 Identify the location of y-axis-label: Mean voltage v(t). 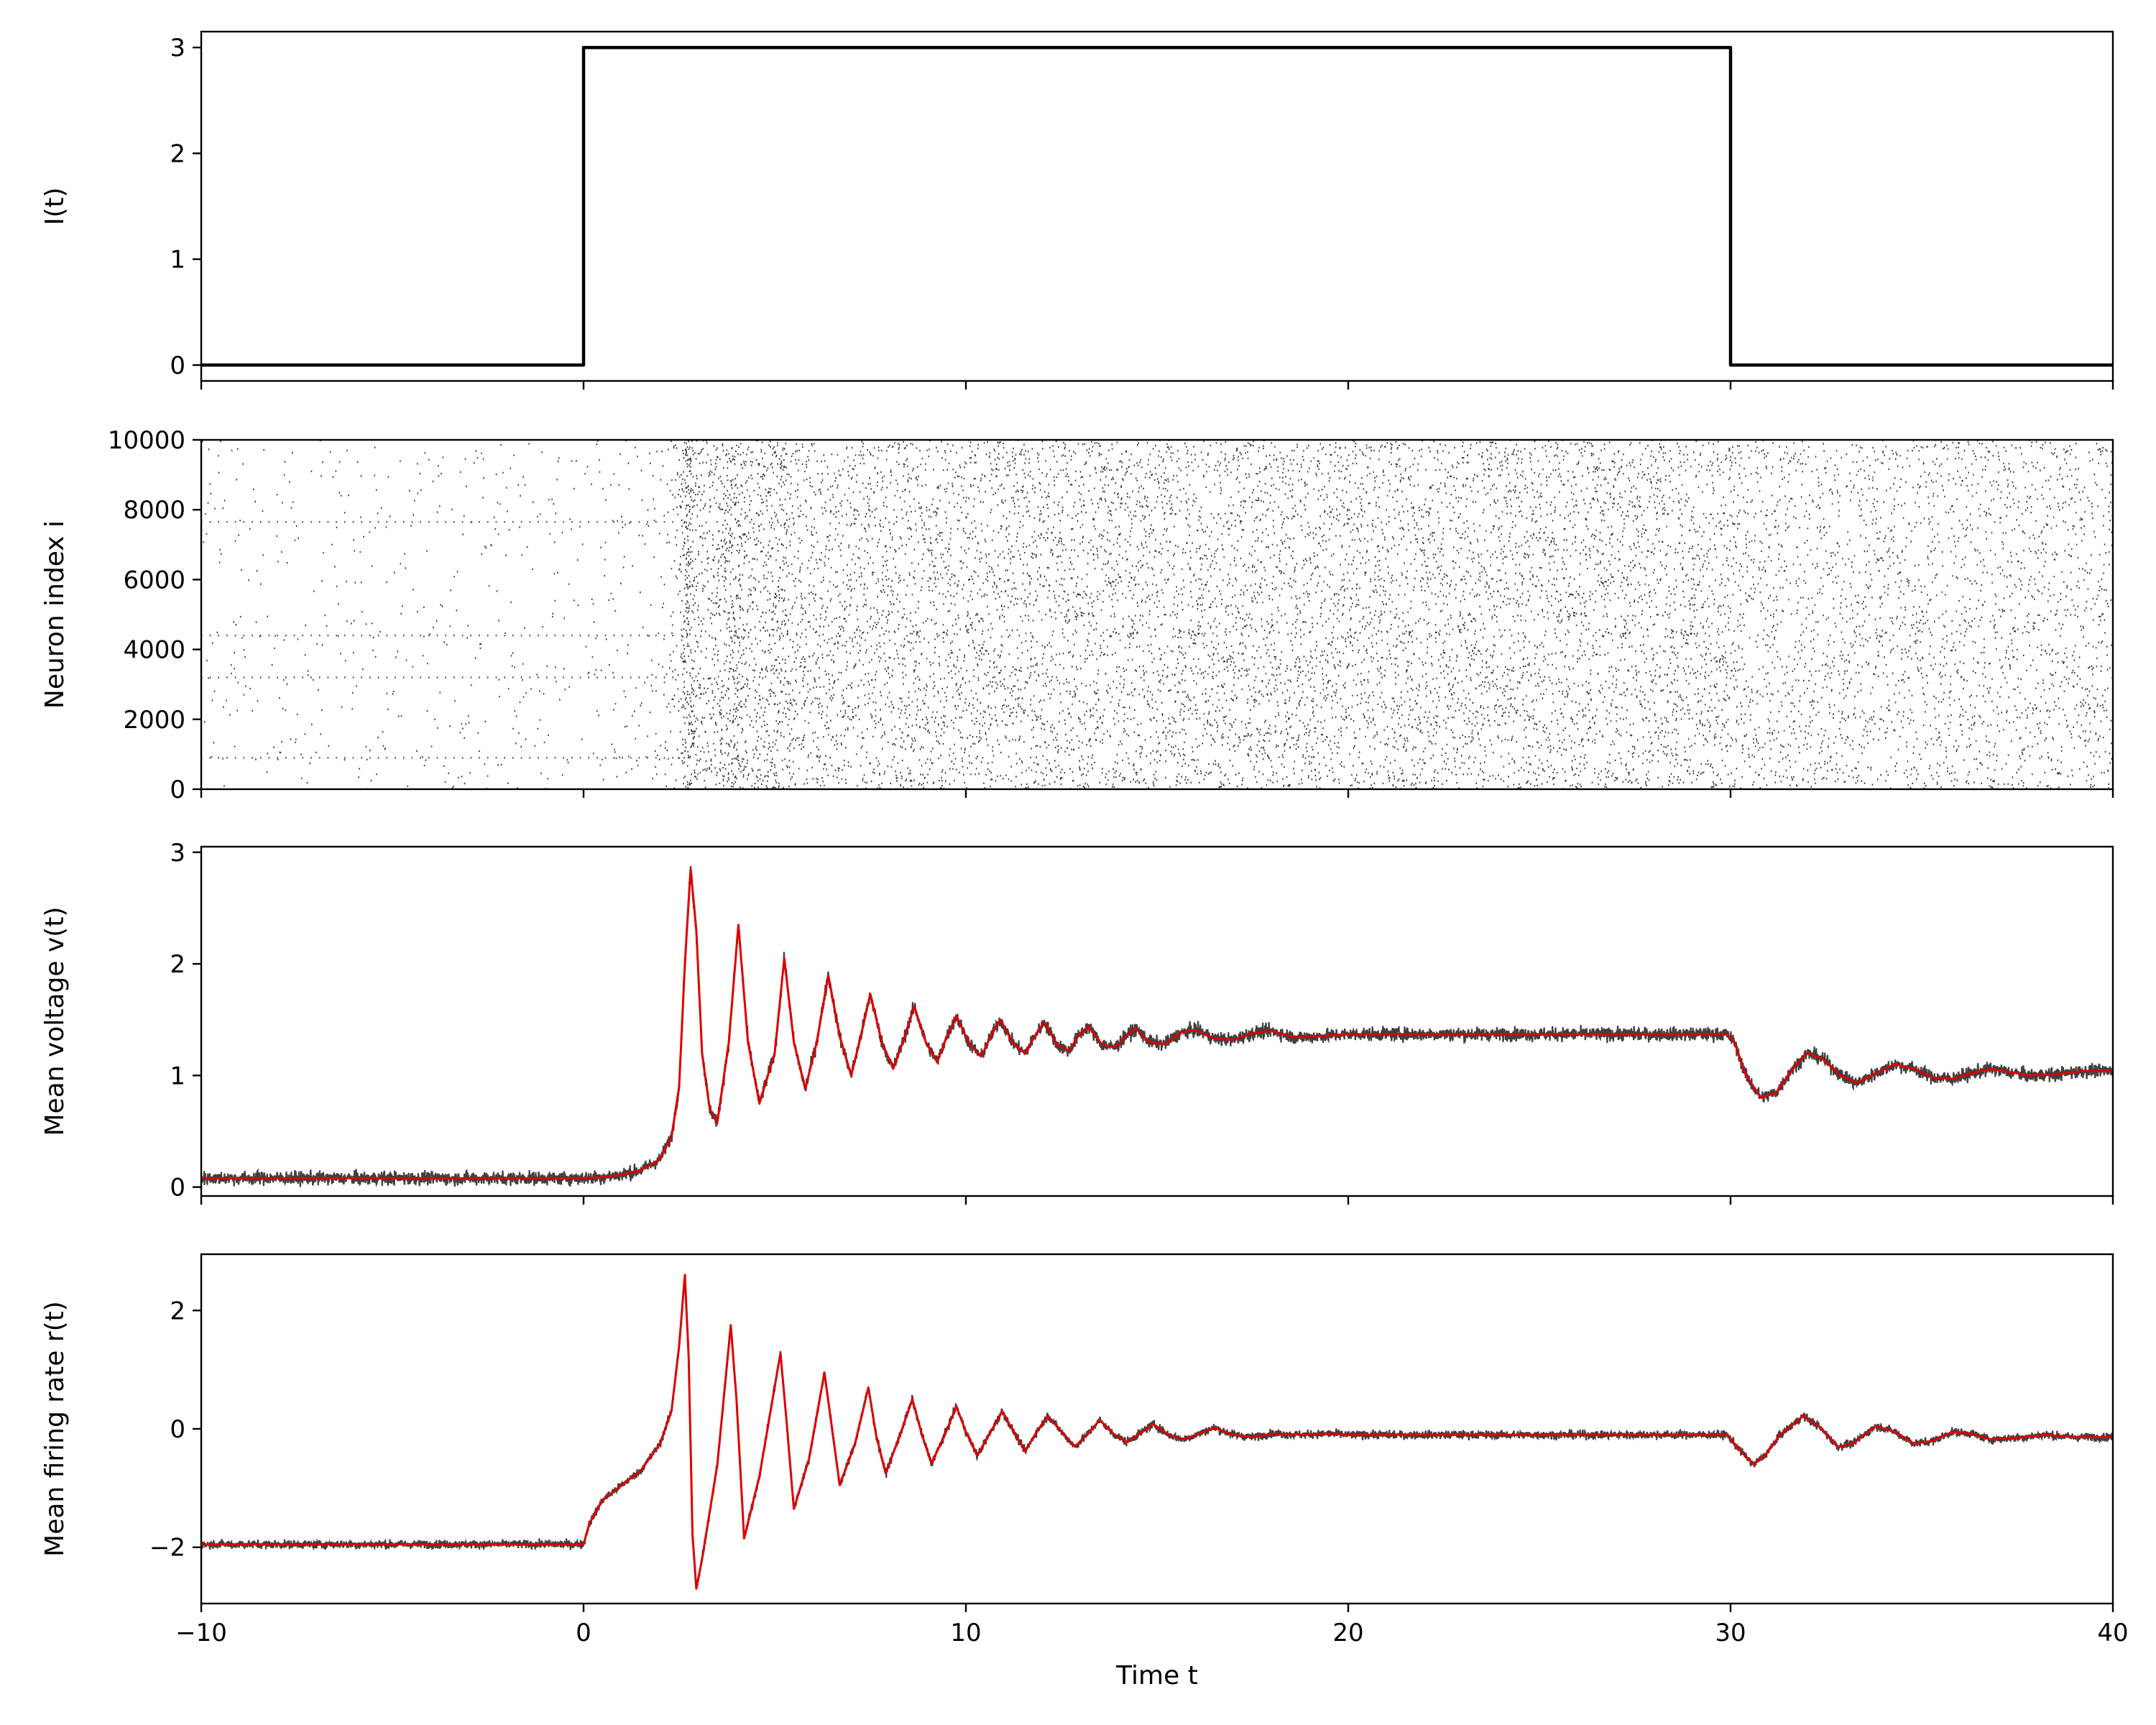
(55, 1021).